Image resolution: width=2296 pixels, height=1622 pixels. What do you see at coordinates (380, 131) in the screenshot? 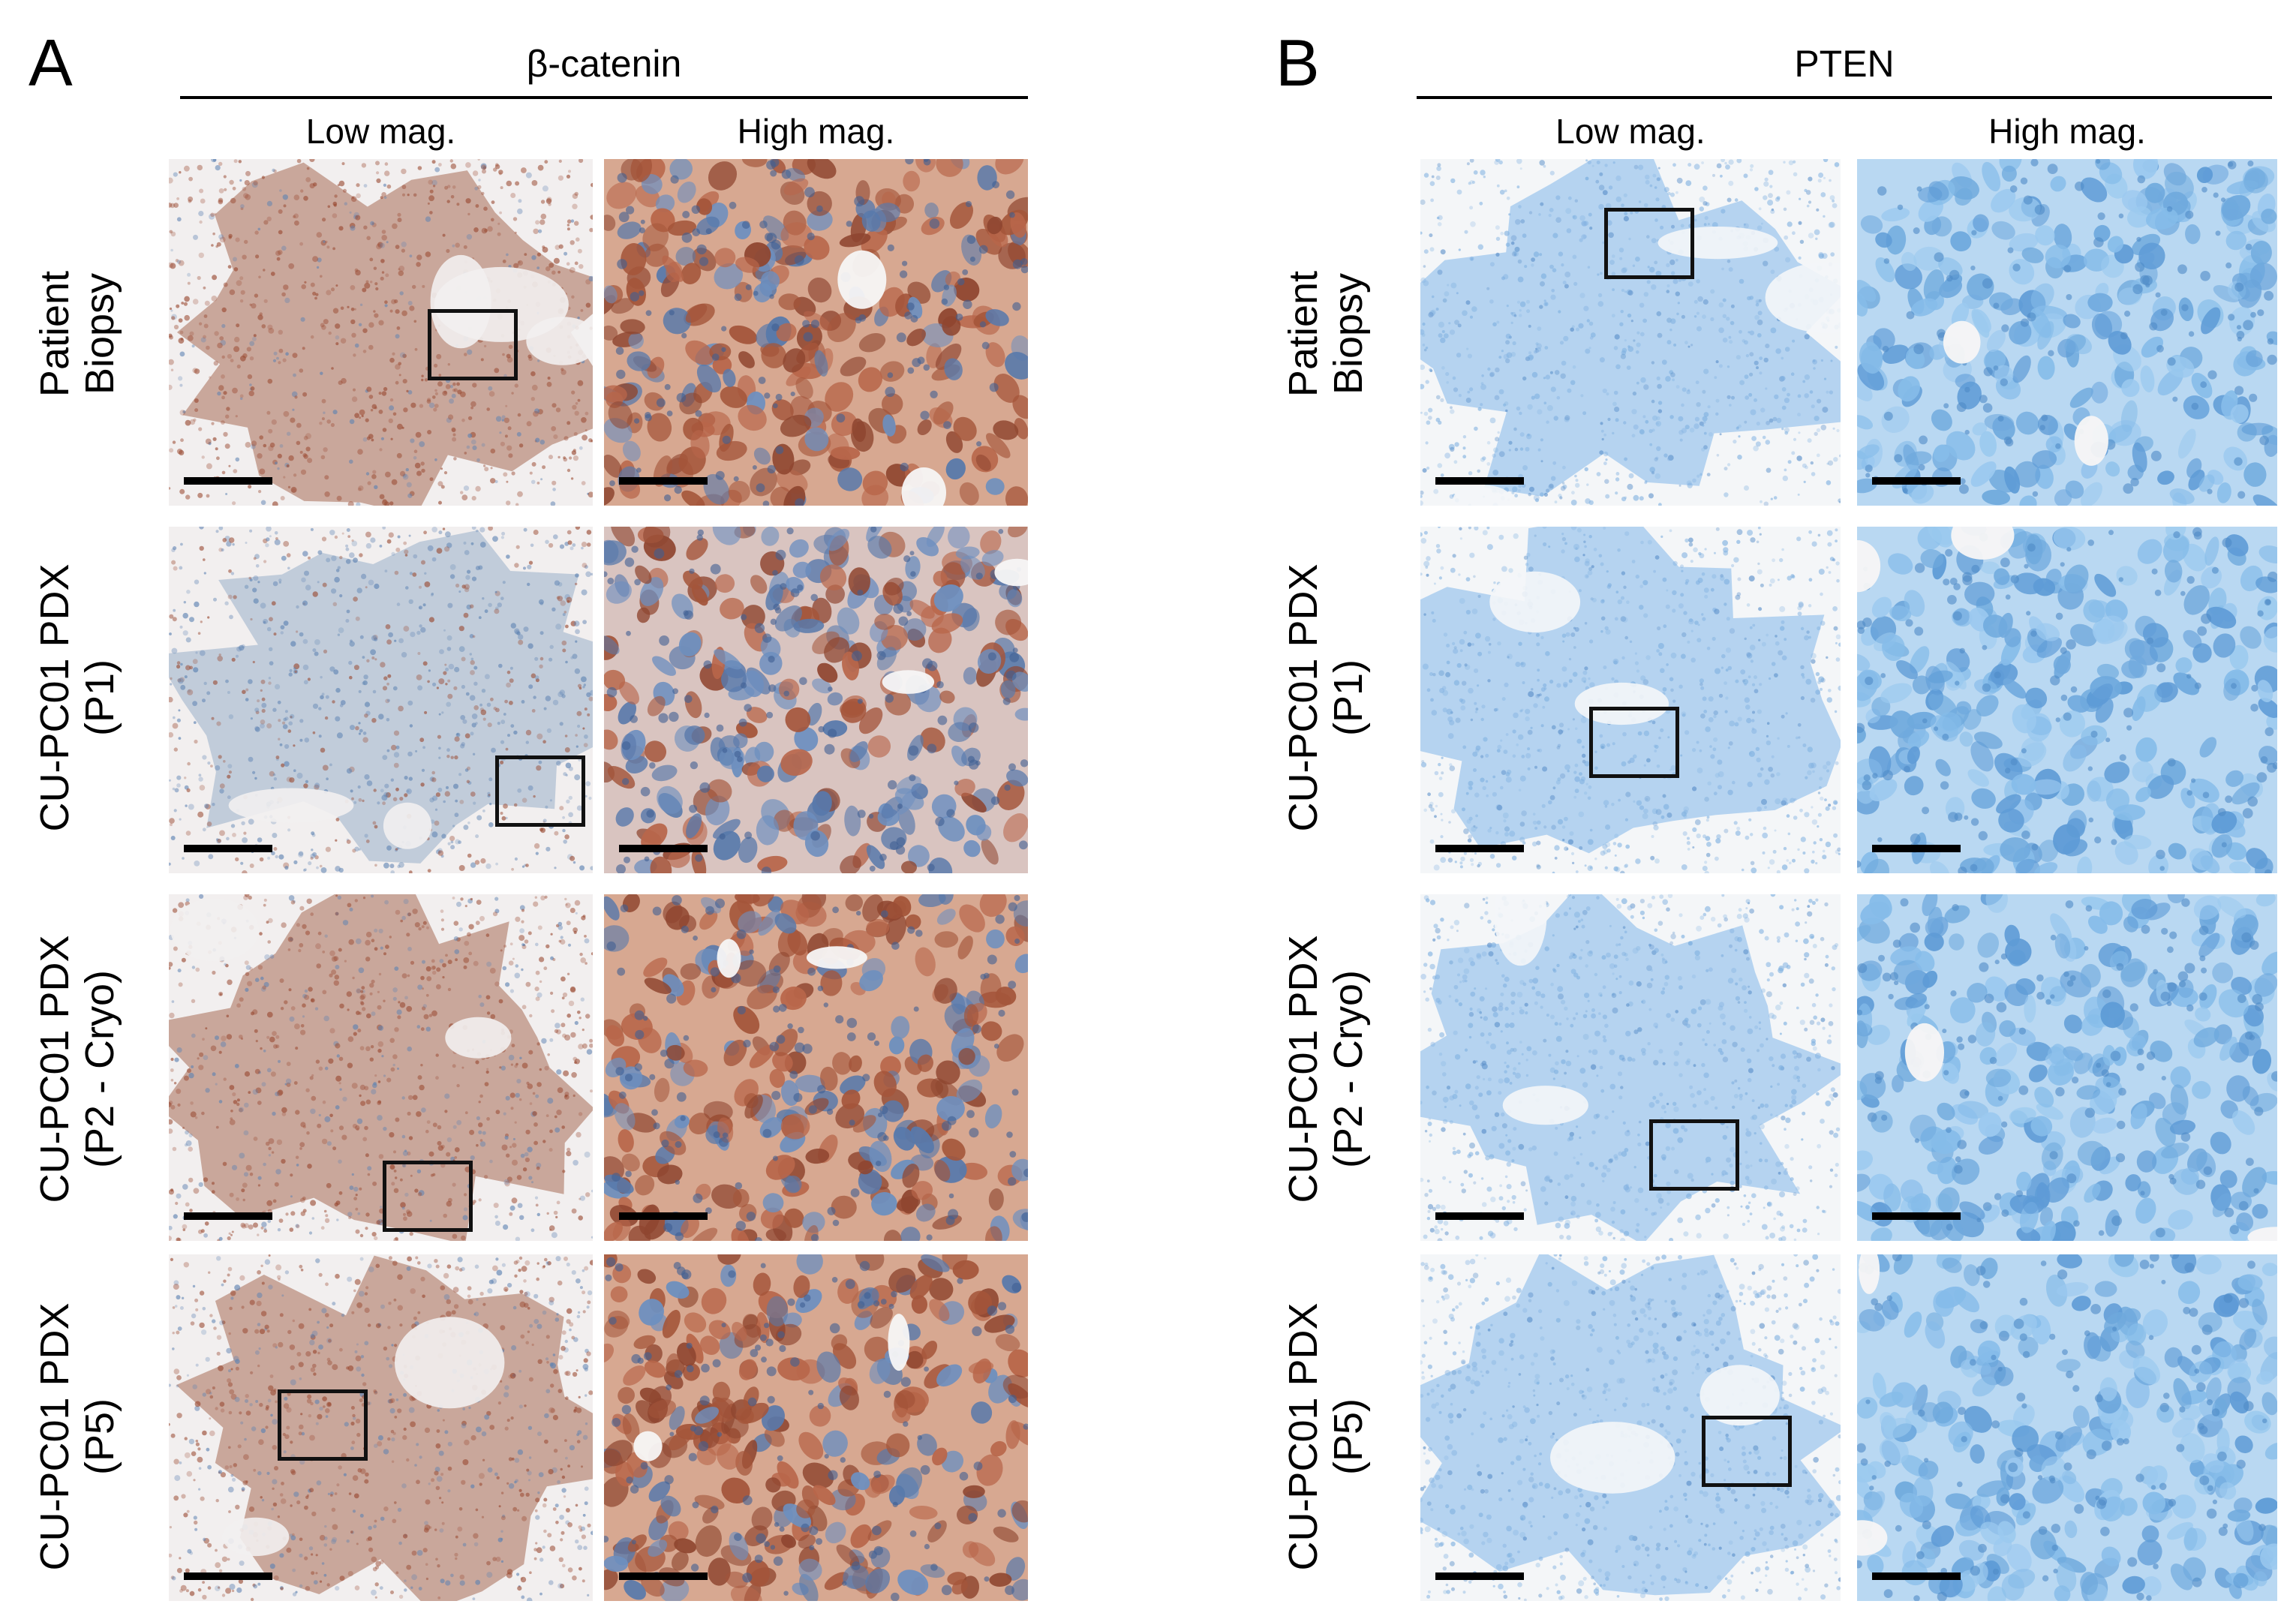
I see `col-head-a-low-mag: Low mag.` at bounding box center [380, 131].